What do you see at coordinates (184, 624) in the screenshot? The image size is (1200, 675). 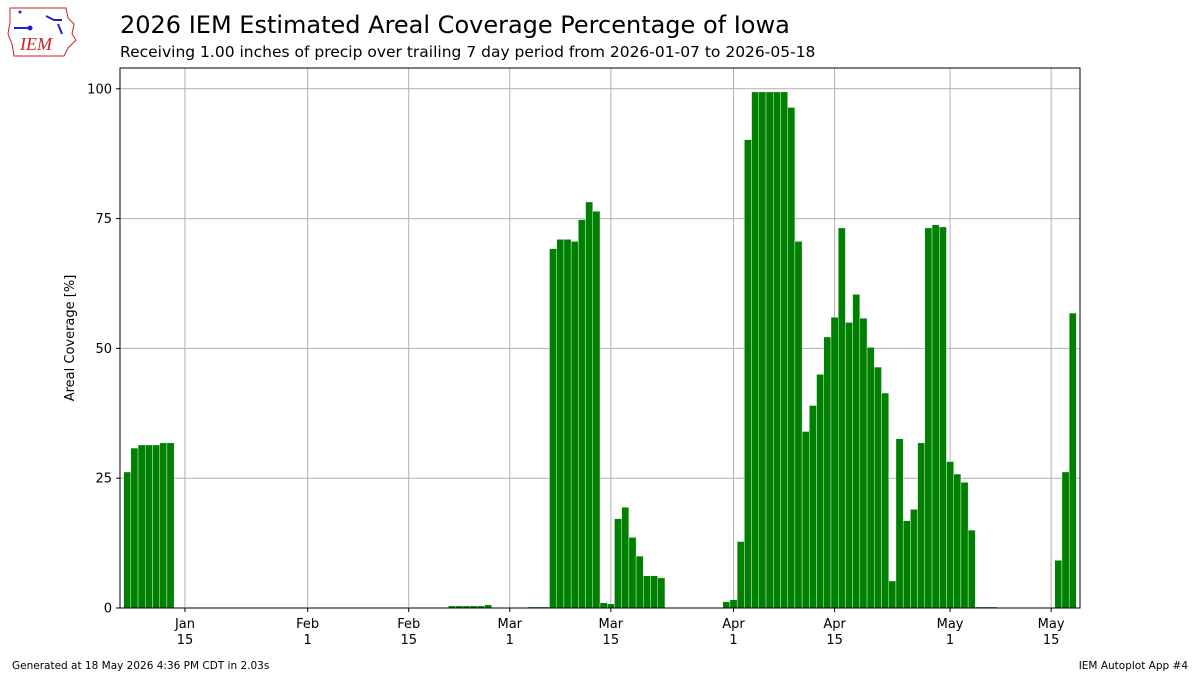 I see `x-tick-label-month: Jan` at bounding box center [184, 624].